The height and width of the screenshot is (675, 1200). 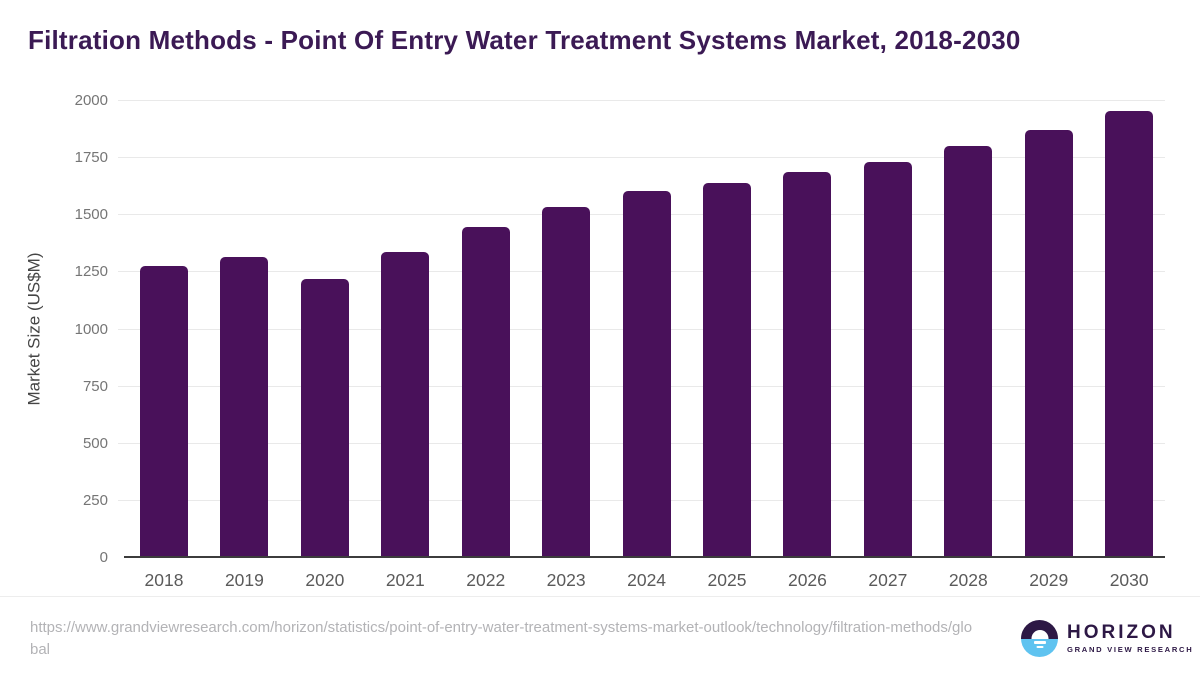 What do you see at coordinates (91, 100) in the screenshot?
I see `y-tick-2000: 2000` at bounding box center [91, 100].